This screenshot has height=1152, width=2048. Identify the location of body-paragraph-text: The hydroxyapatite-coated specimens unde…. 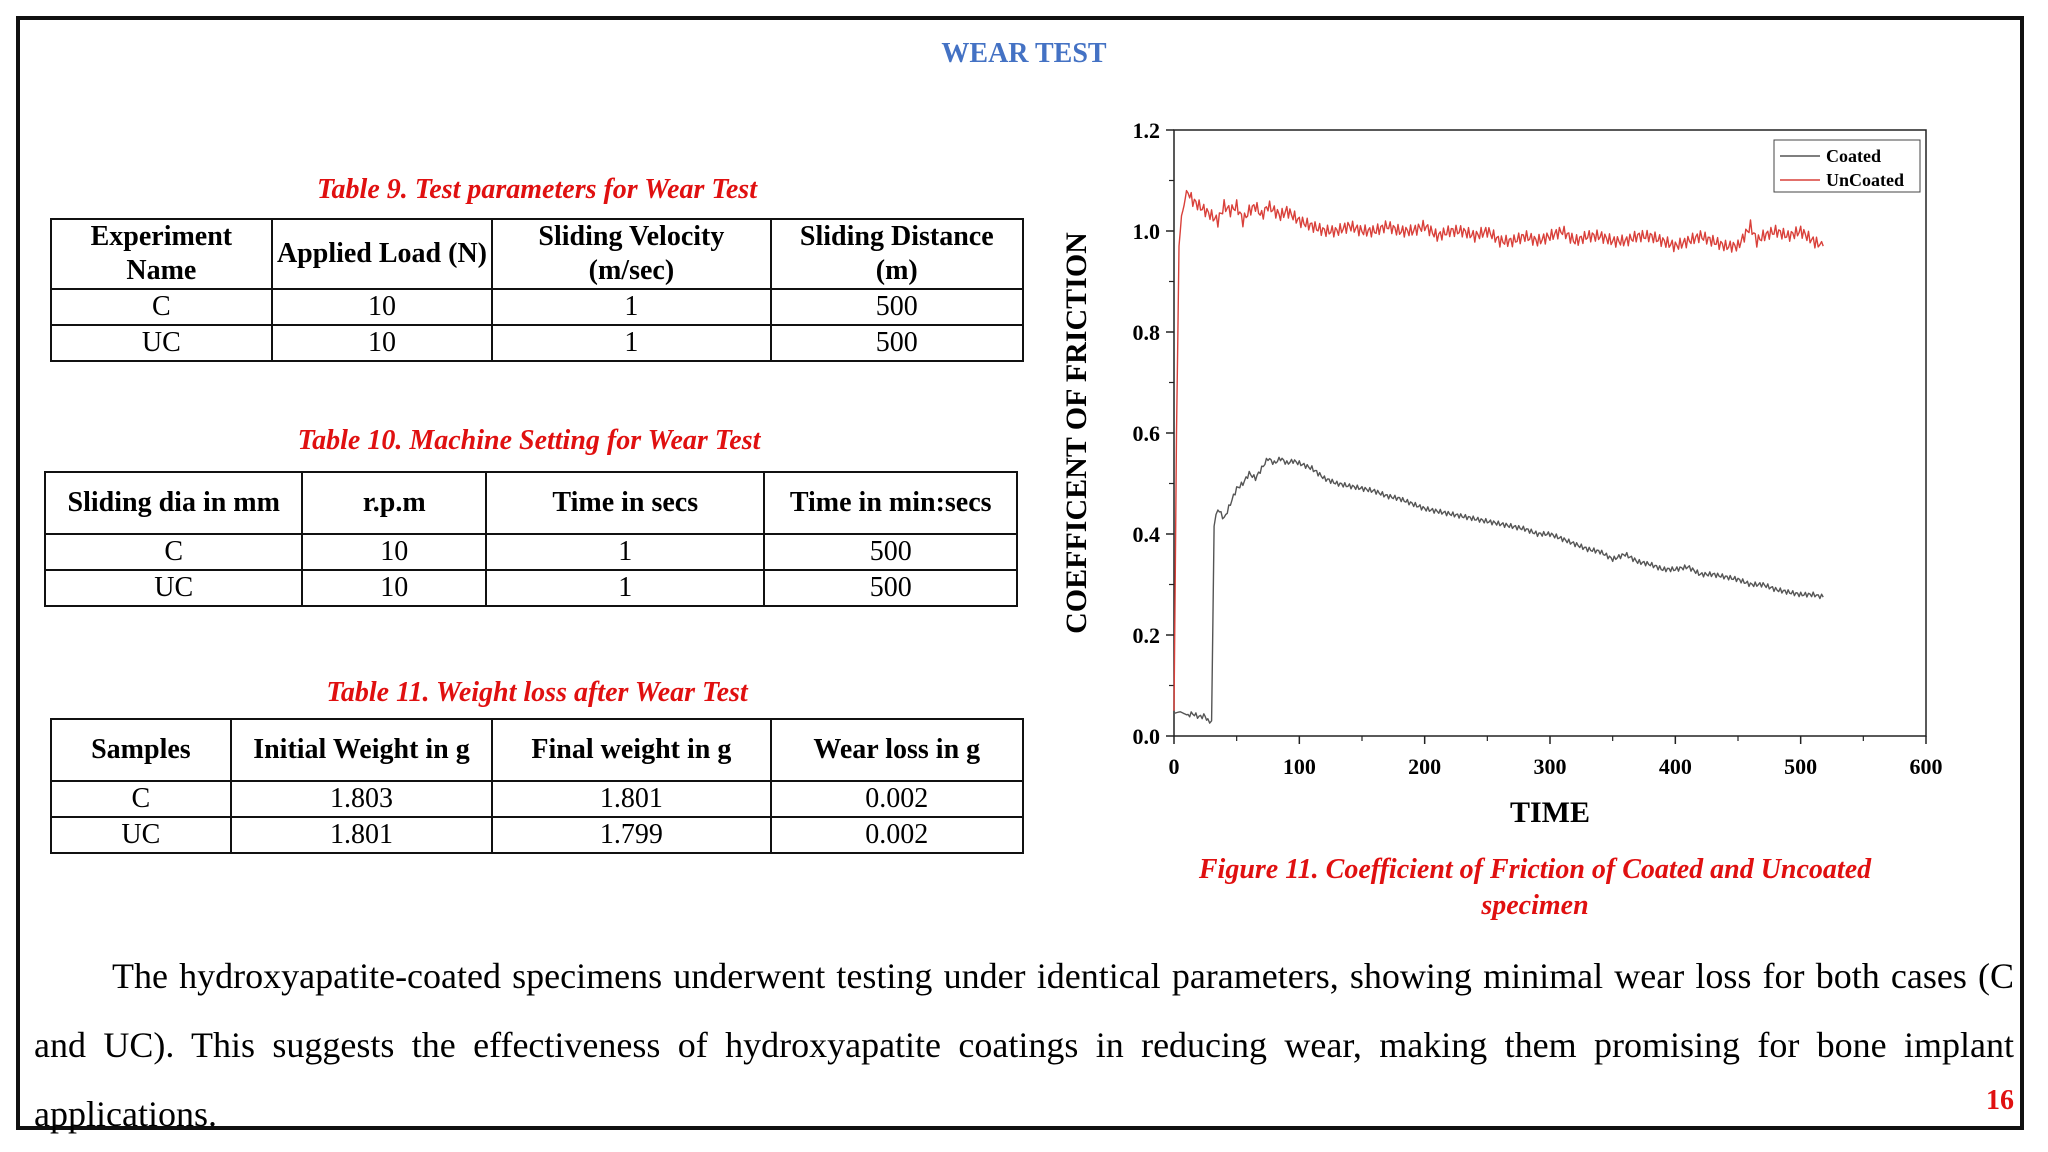
(1024, 1045).